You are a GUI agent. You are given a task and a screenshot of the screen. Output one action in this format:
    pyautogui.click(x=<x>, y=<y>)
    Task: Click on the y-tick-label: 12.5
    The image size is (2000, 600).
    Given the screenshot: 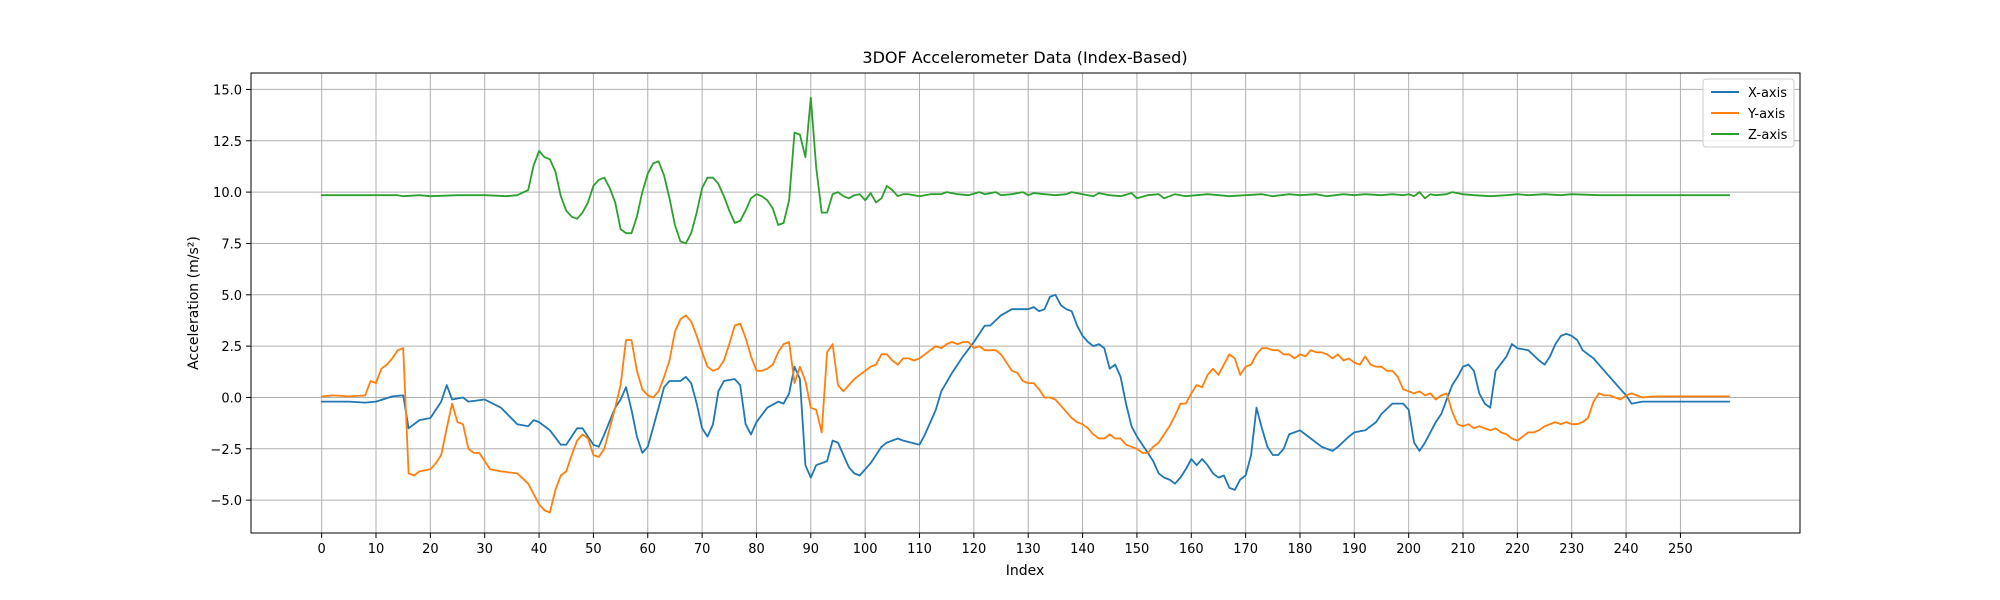 What is the action you would take?
    pyautogui.click(x=227, y=142)
    